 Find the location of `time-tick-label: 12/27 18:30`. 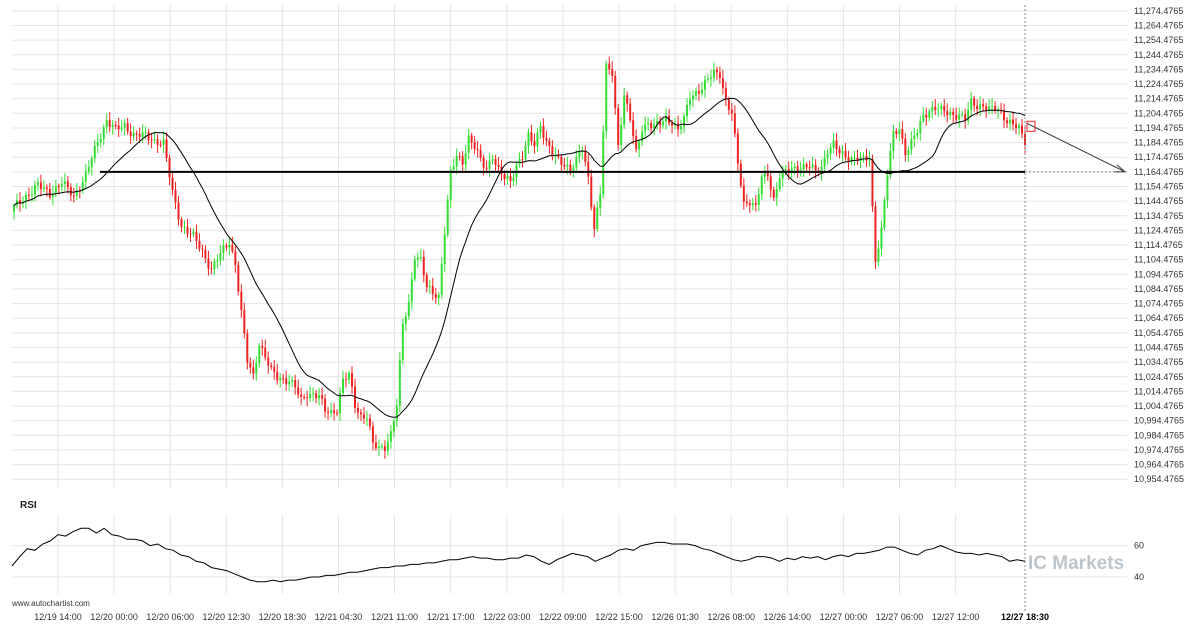

time-tick-label: 12/27 18:30 is located at coordinates (1025, 617).